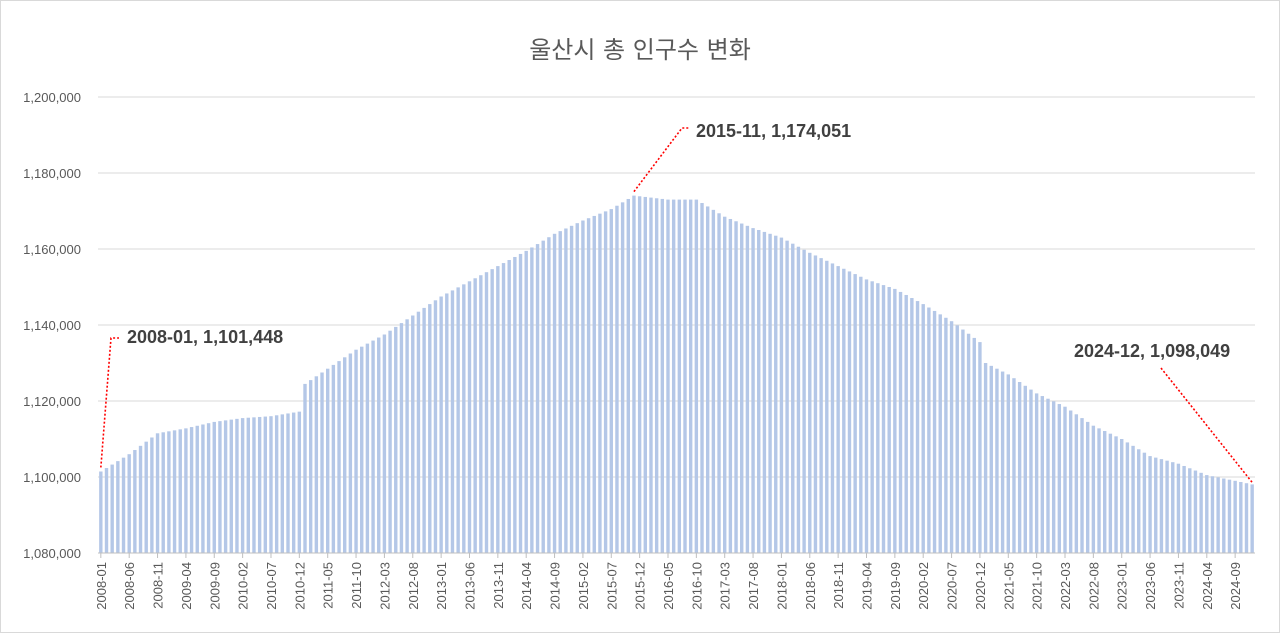 The width and height of the screenshot is (1280, 633). Describe the element at coordinates (583, 586) in the screenshot. I see `x-tick-label: 2015-02` at that location.